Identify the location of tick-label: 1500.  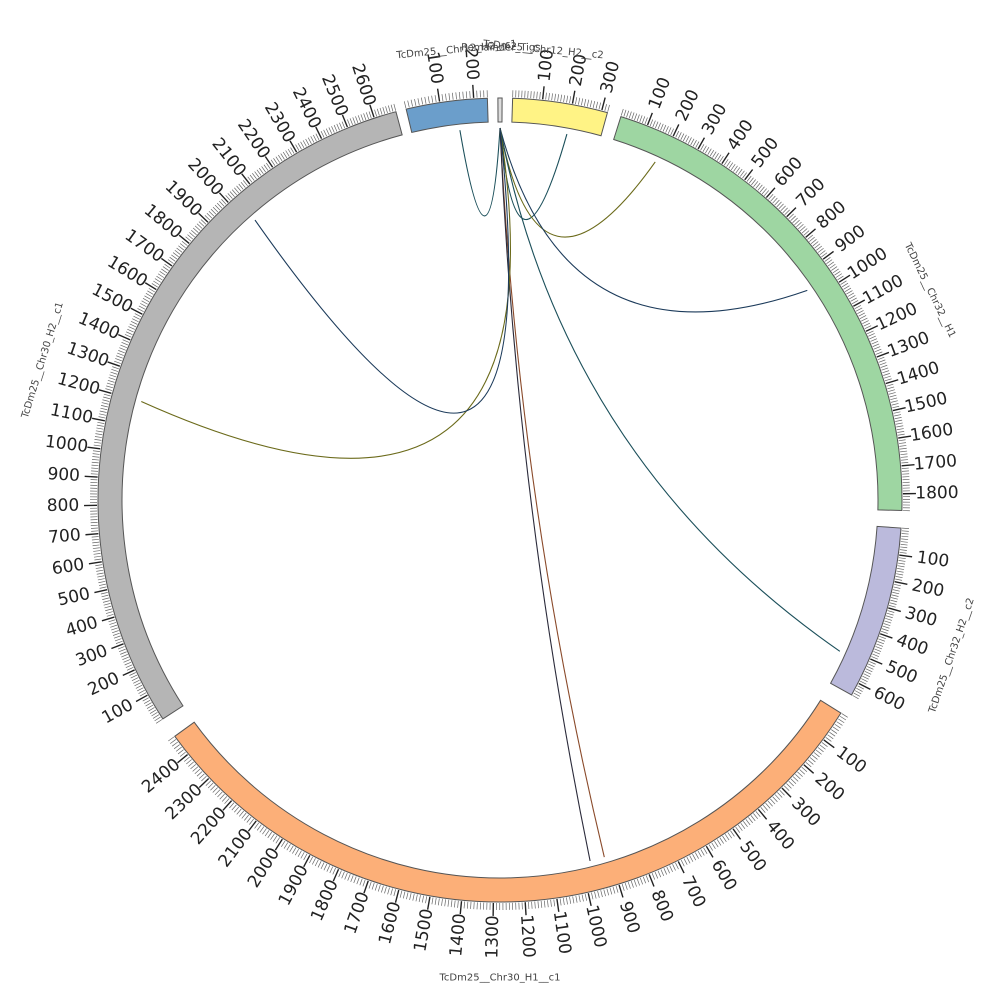
(112, 299).